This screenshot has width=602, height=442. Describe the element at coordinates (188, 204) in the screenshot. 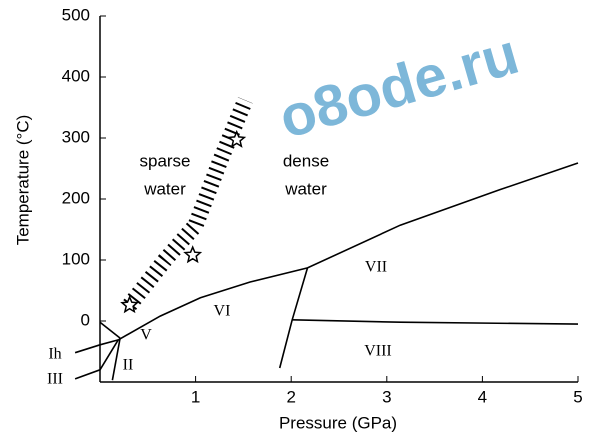

I see `hatched-band` at that location.